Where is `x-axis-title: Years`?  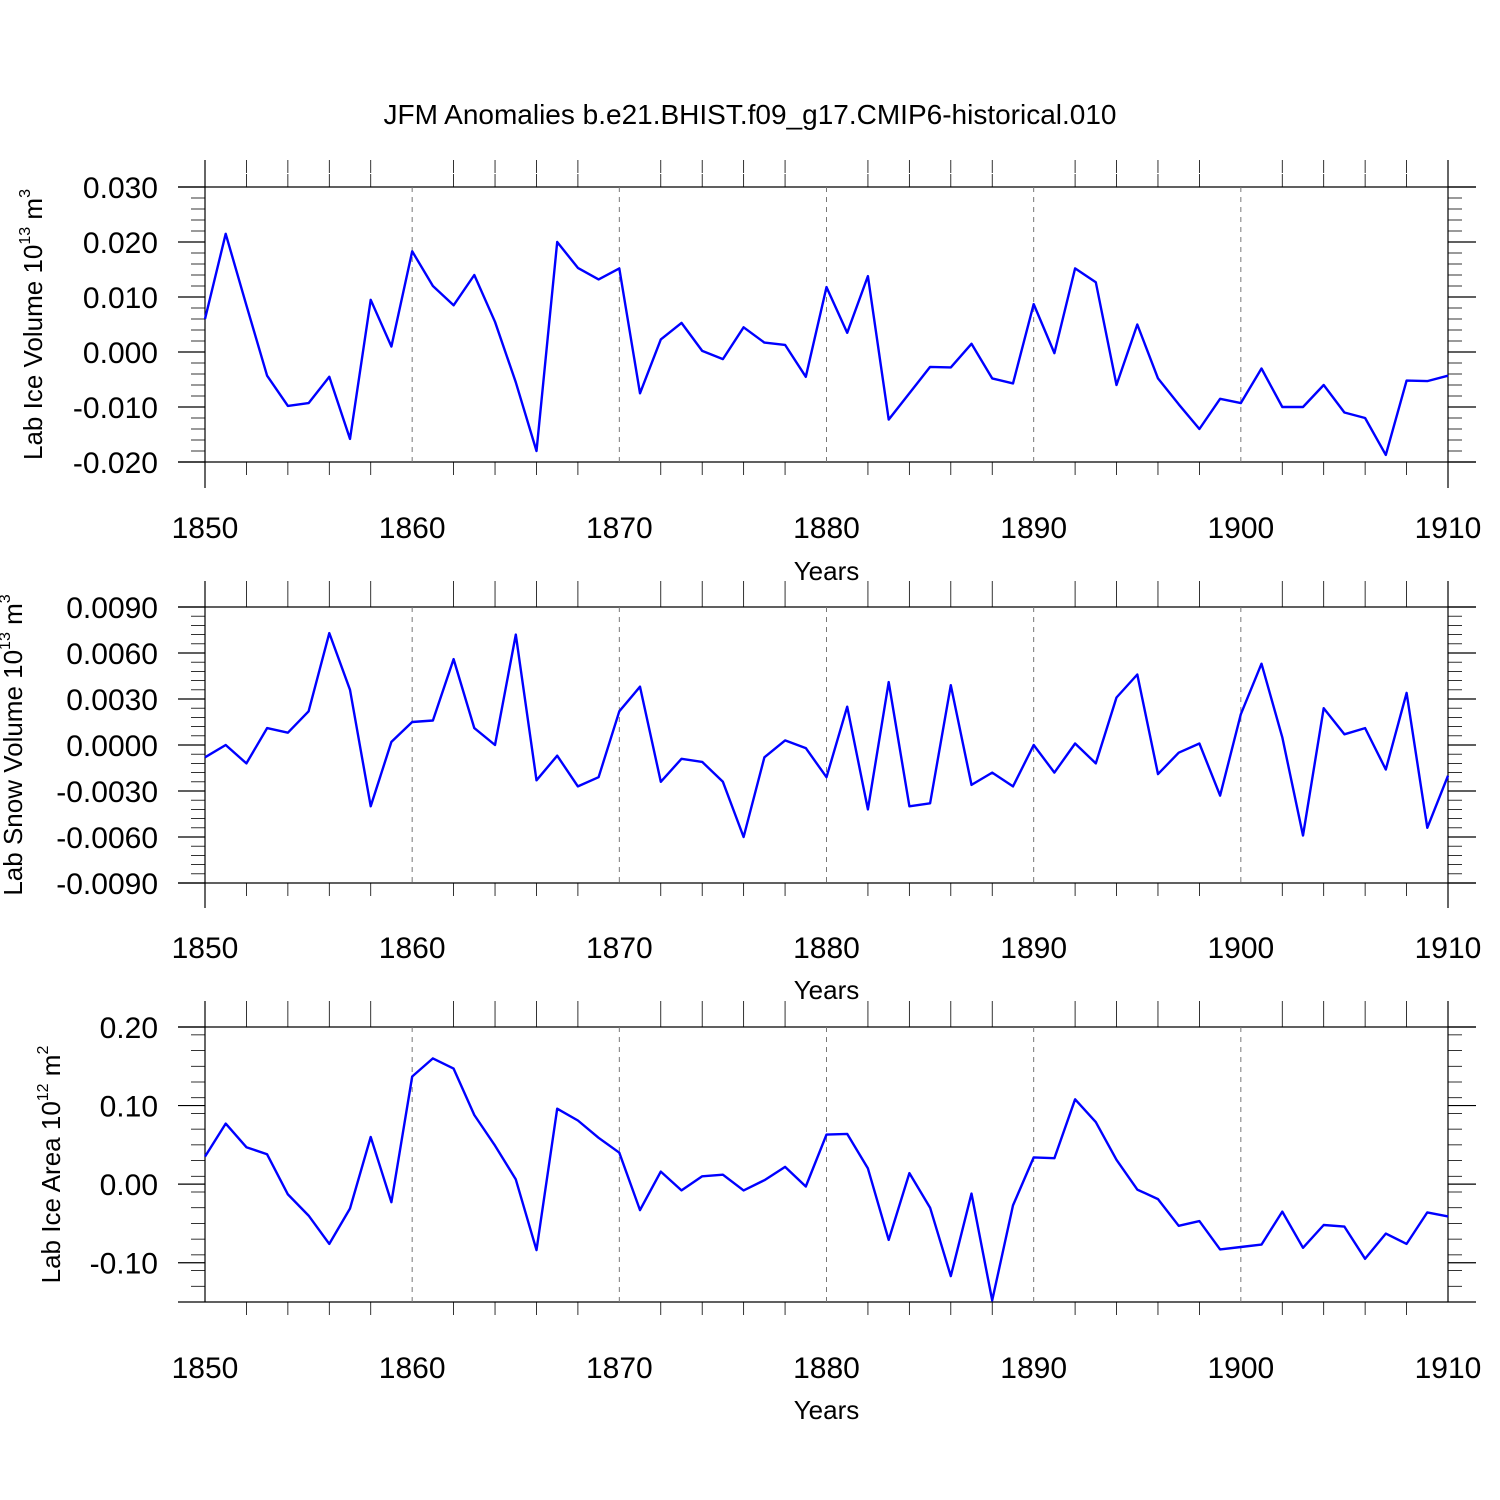 x-axis-title: Years is located at coordinates (827, 571).